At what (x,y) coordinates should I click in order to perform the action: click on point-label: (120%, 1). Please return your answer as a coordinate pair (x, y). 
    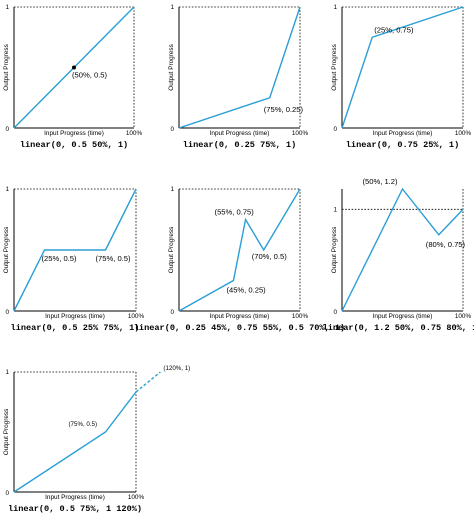
    Looking at the image, I should click on (176, 368).